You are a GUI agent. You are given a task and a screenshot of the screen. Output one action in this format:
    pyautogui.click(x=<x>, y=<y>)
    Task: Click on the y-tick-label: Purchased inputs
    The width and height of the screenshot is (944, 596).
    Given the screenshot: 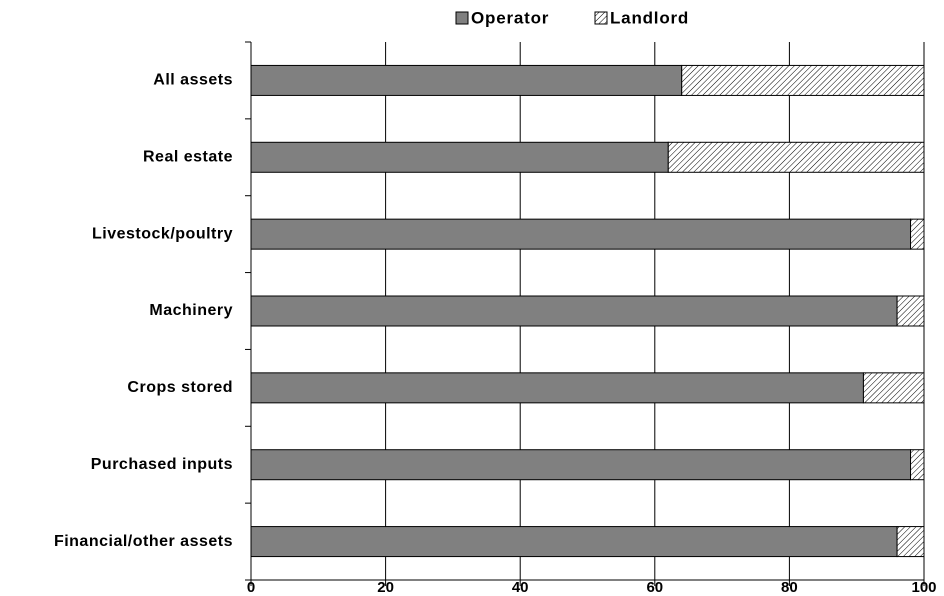 What is the action you would take?
    pyautogui.click(x=162, y=464)
    